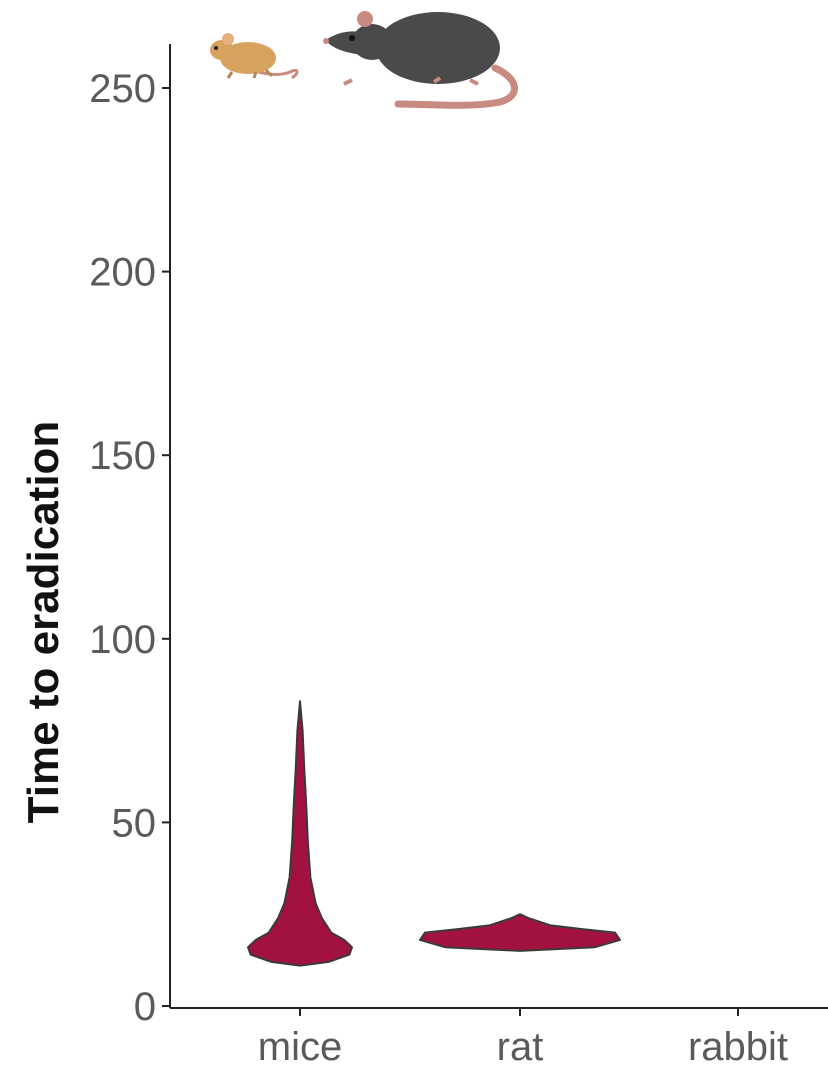  What do you see at coordinates (134, 823) in the screenshot?
I see `y-tick-label: 50` at bounding box center [134, 823].